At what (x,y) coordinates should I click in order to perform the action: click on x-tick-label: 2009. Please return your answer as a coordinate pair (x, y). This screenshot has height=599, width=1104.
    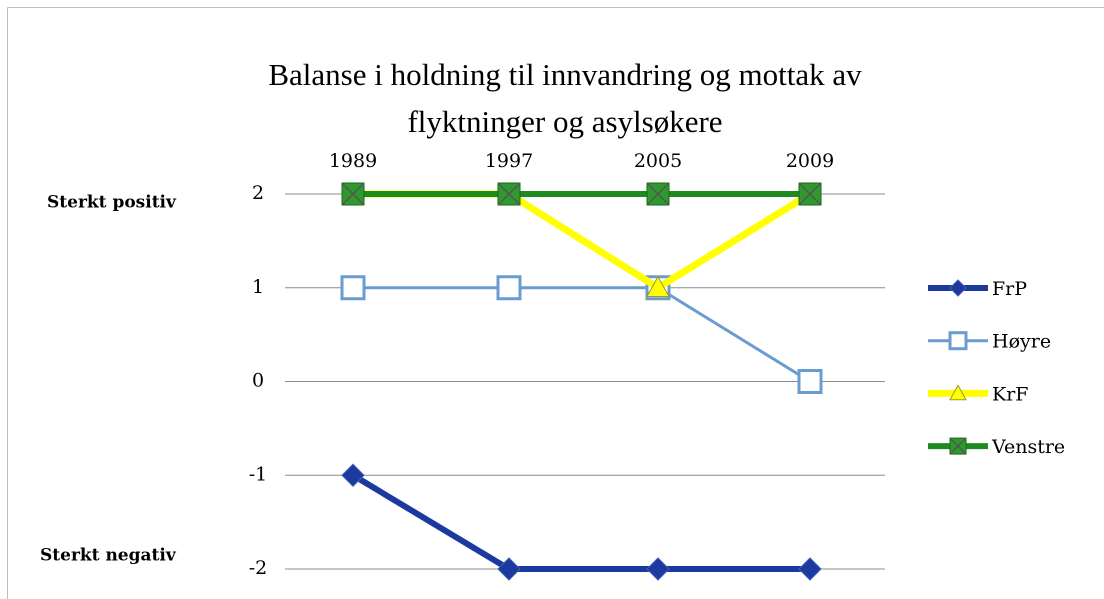
    Looking at the image, I should click on (810, 161).